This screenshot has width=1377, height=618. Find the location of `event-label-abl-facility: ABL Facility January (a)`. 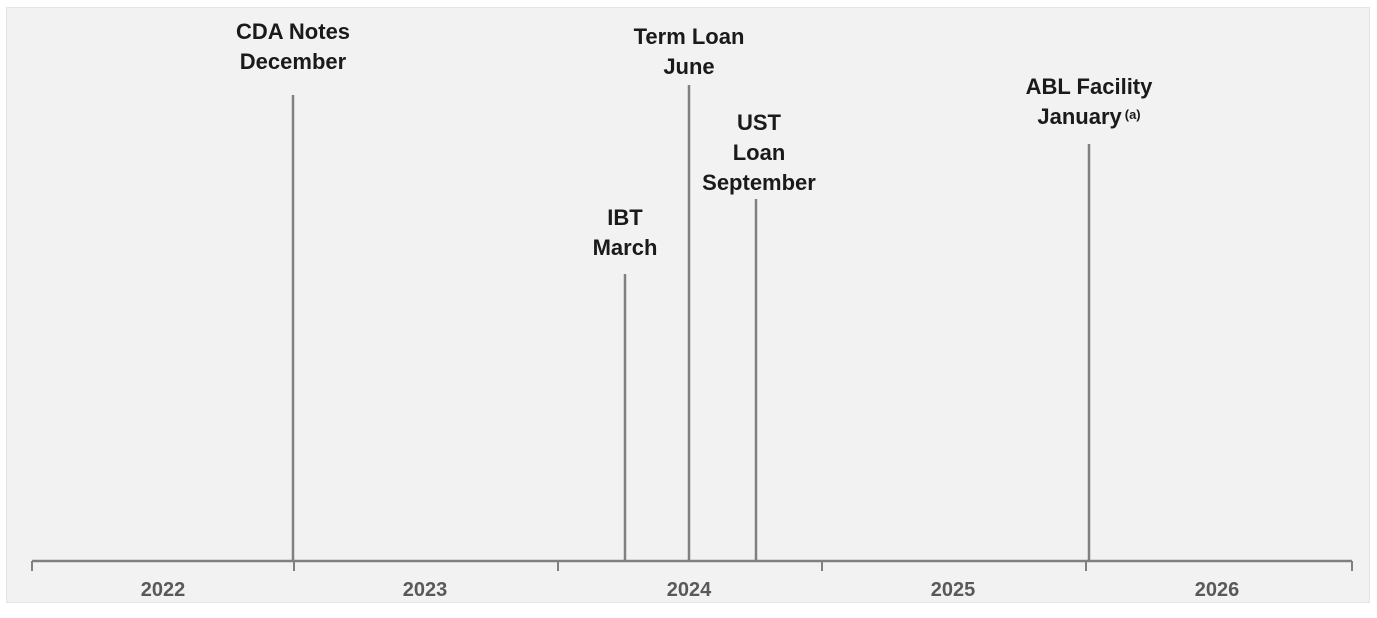

event-label-abl-facility: ABL Facility January (a) is located at coordinates (1089, 102).